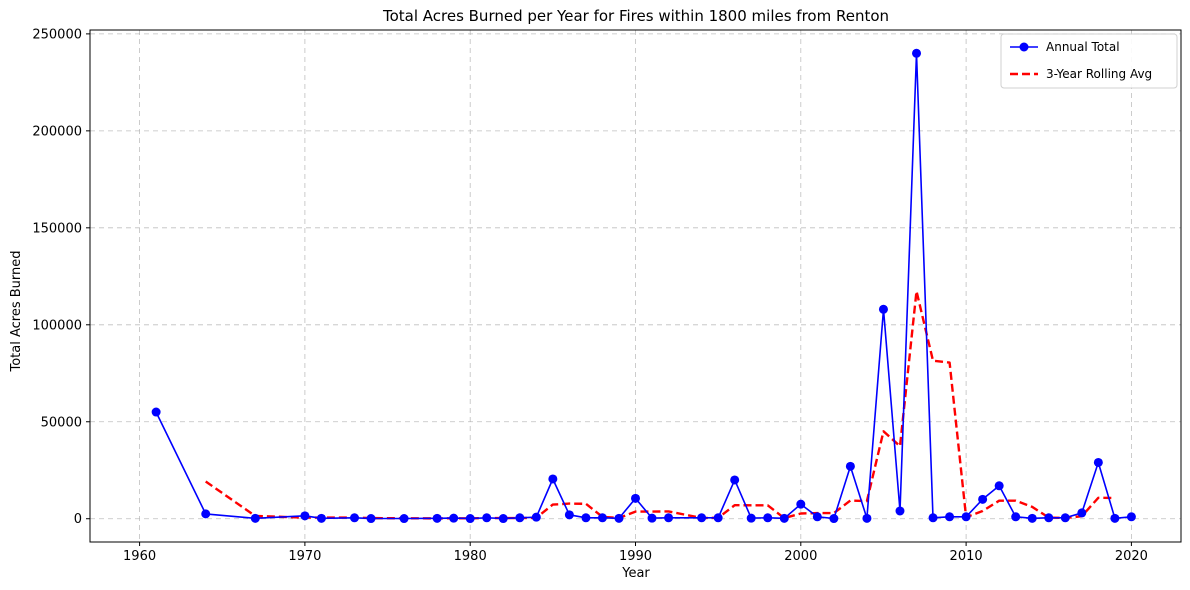 The image size is (1190, 590). I want to click on x-tick-label: 1990, so click(635, 556).